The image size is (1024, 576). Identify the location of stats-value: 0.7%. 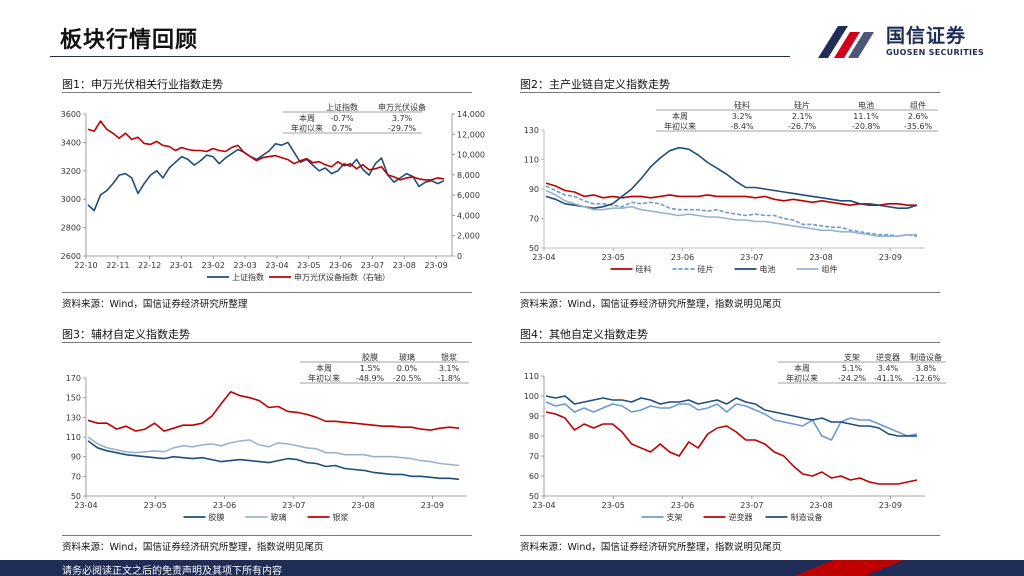
(342, 128).